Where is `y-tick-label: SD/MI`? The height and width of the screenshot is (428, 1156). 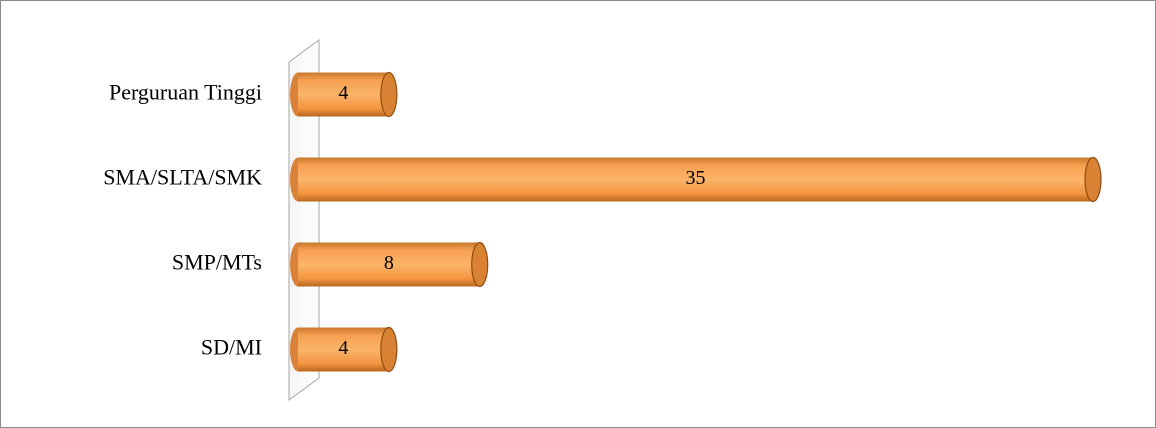 y-tick-label: SD/MI is located at coordinates (231, 347).